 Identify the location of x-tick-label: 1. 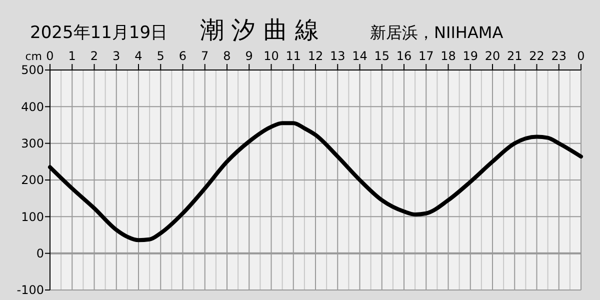
(72, 56).